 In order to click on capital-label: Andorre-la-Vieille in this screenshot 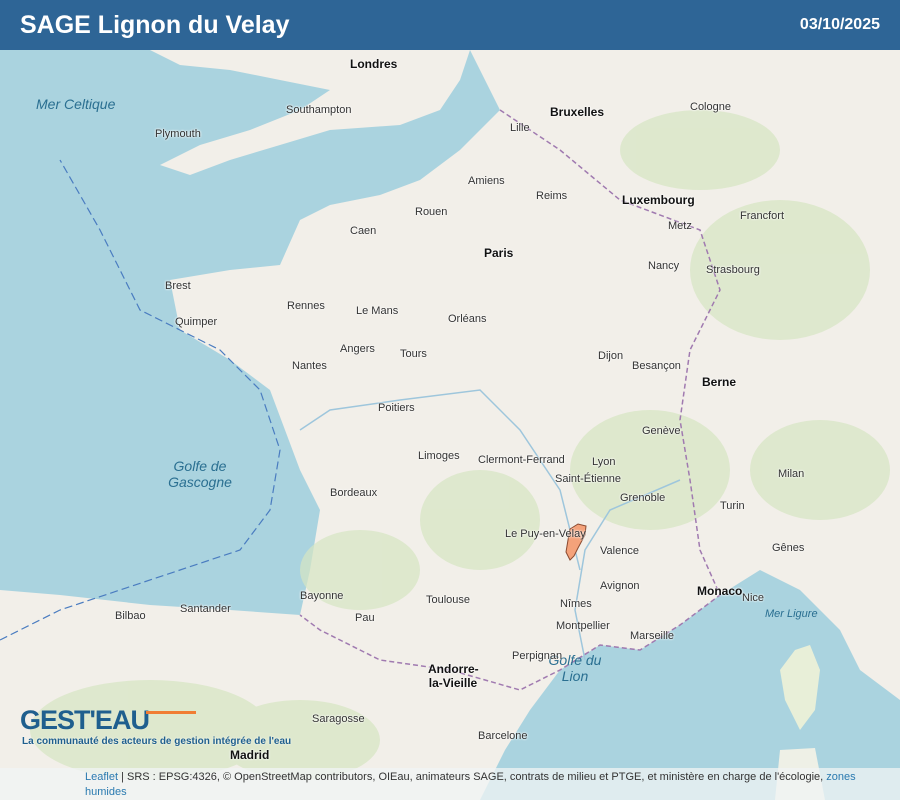, I will do `click(453, 676)`.